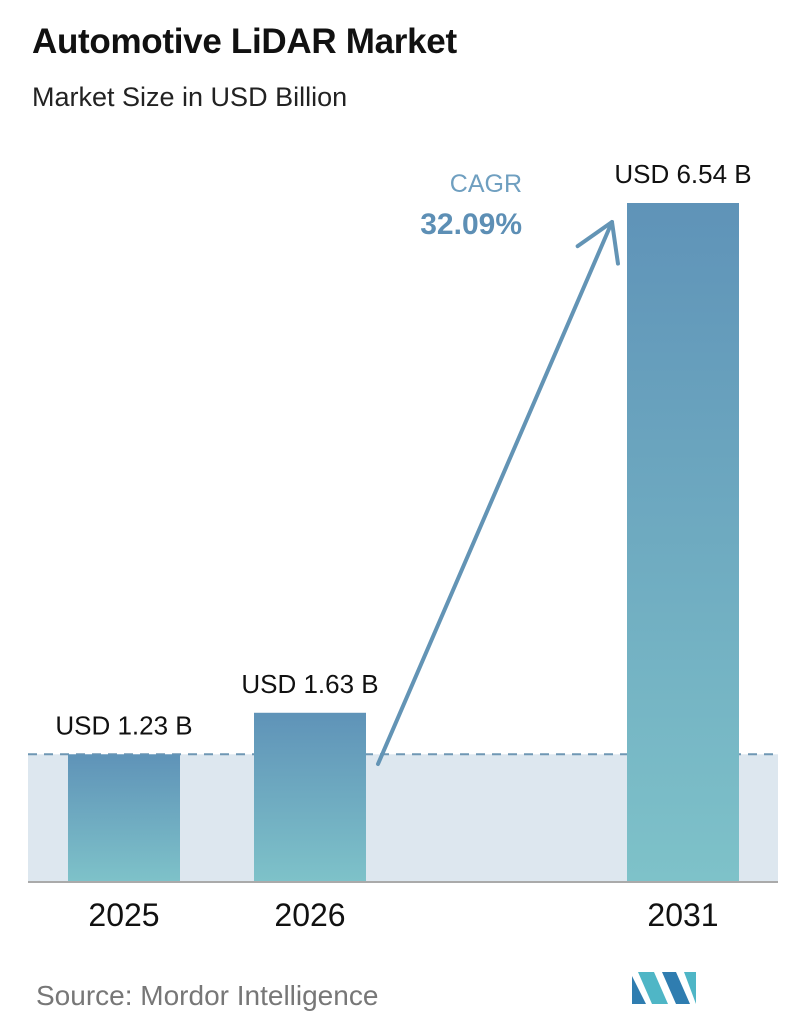 The height and width of the screenshot is (1034, 796). I want to click on source-note: Source: Mordor Intelligence, so click(207, 995).